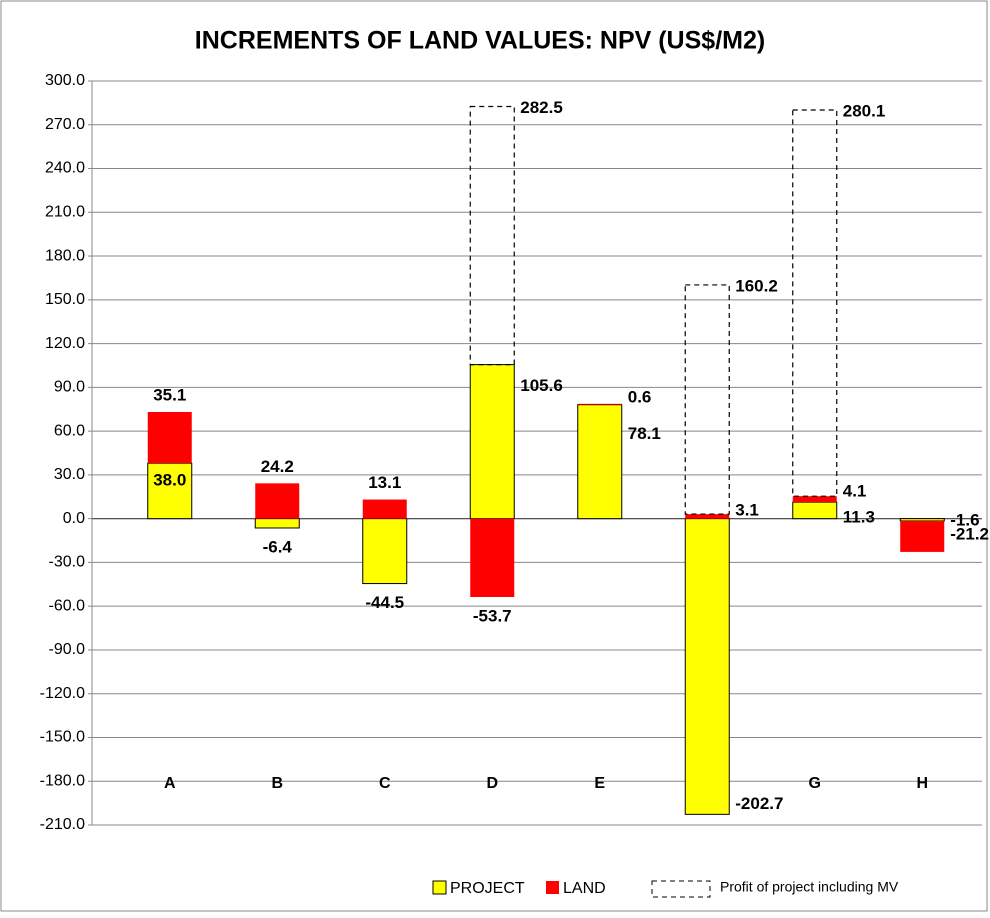 The width and height of the screenshot is (990, 918). What do you see at coordinates (65, 255) in the screenshot?
I see `y-tick-label: 180.0` at bounding box center [65, 255].